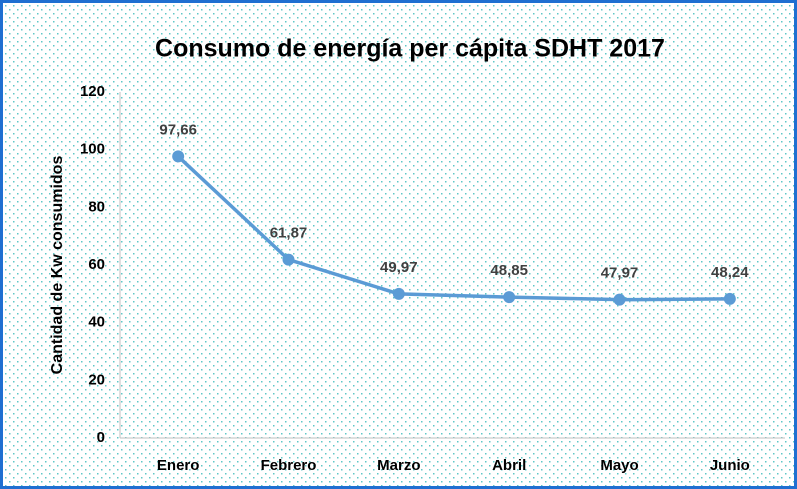  Describe the element at coordinates (178, 465) in the screenshot. I see `x-tick-label: Enero` at that location.